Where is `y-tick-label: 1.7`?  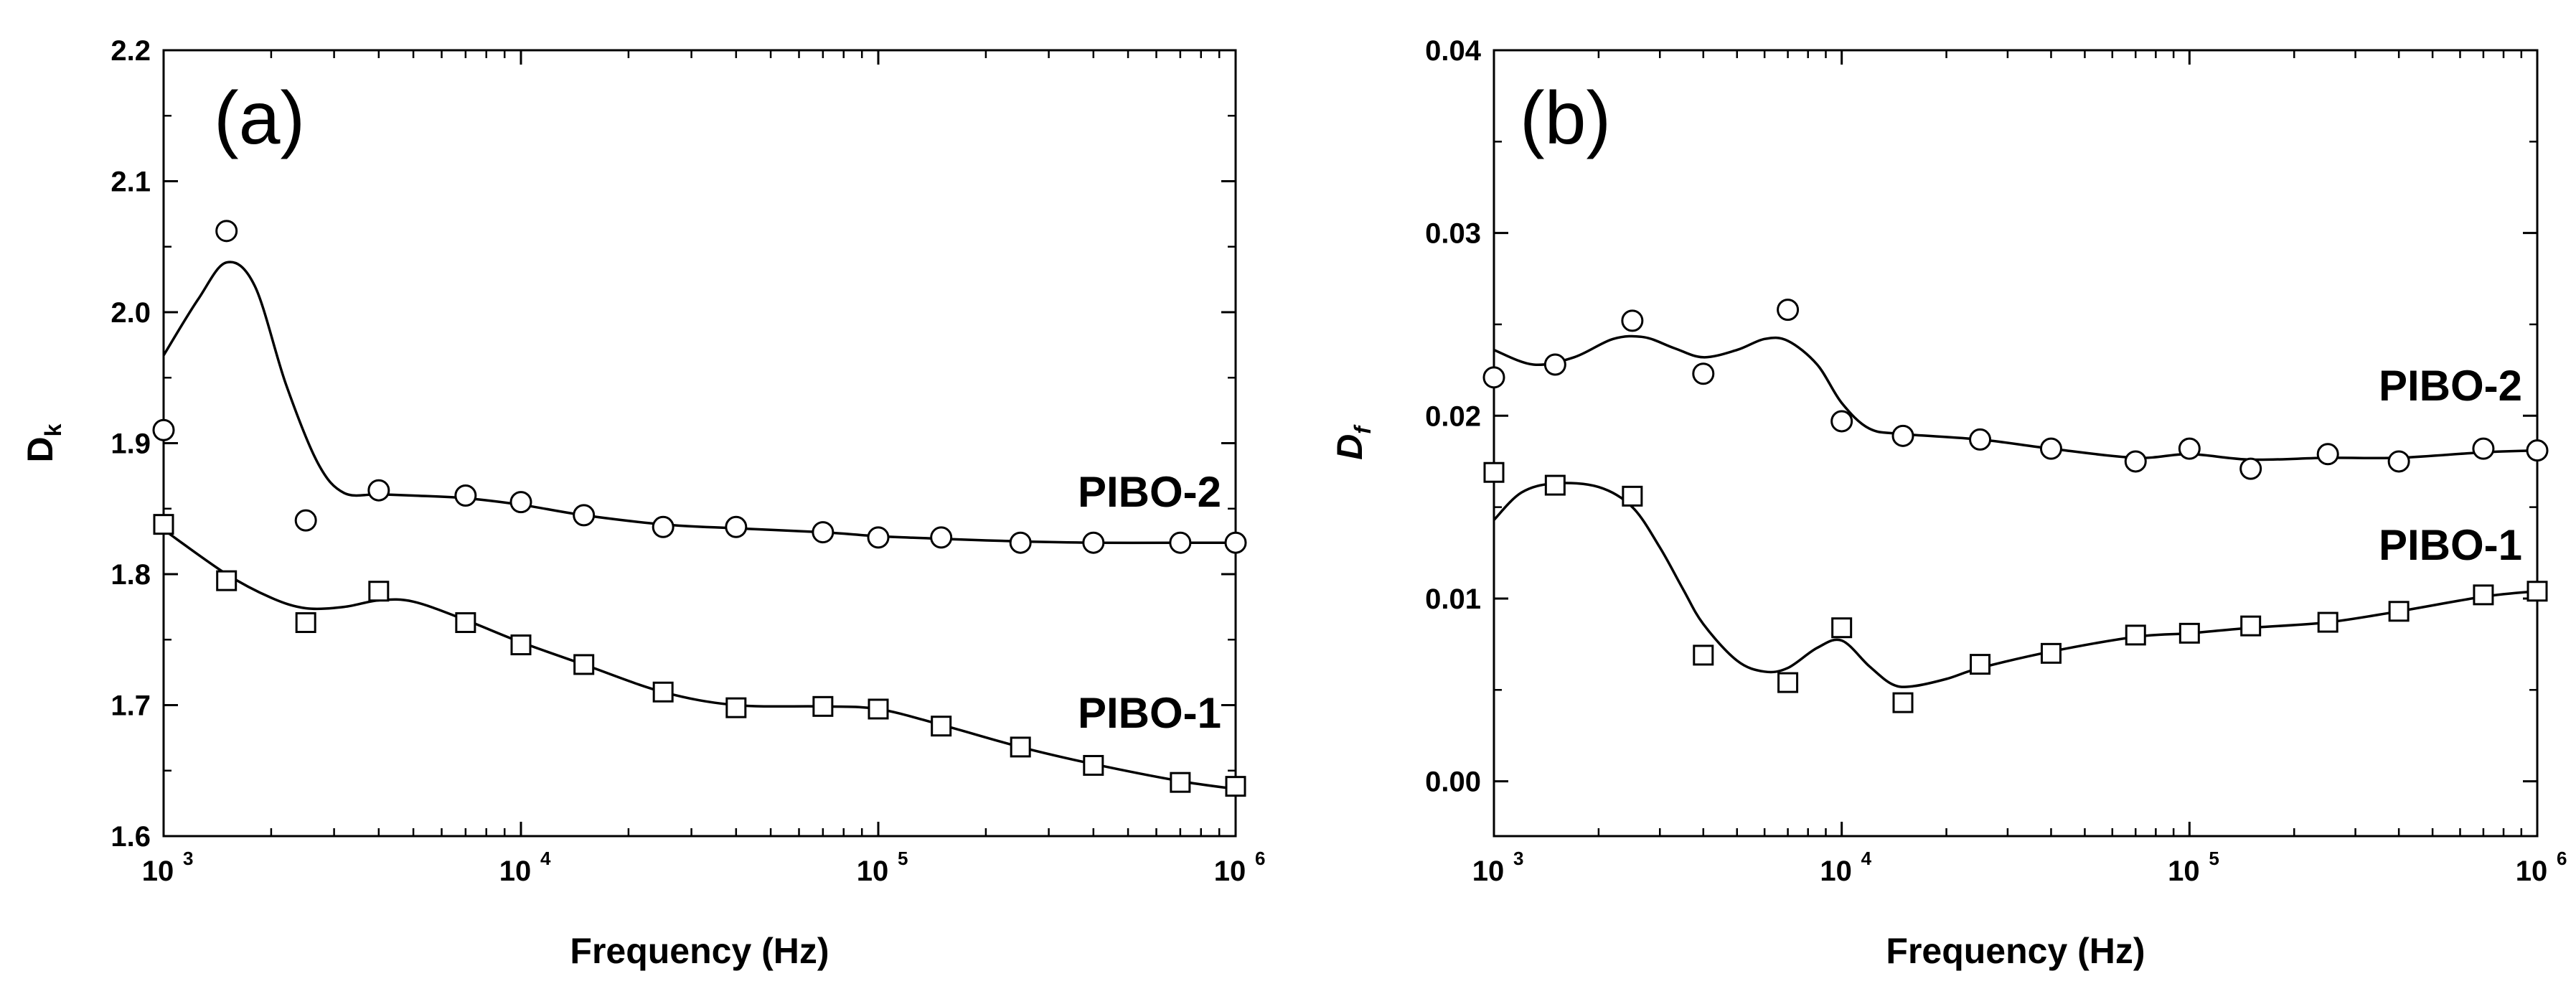 y-tick-label: 1.7 is located at coordinates (131, 706).